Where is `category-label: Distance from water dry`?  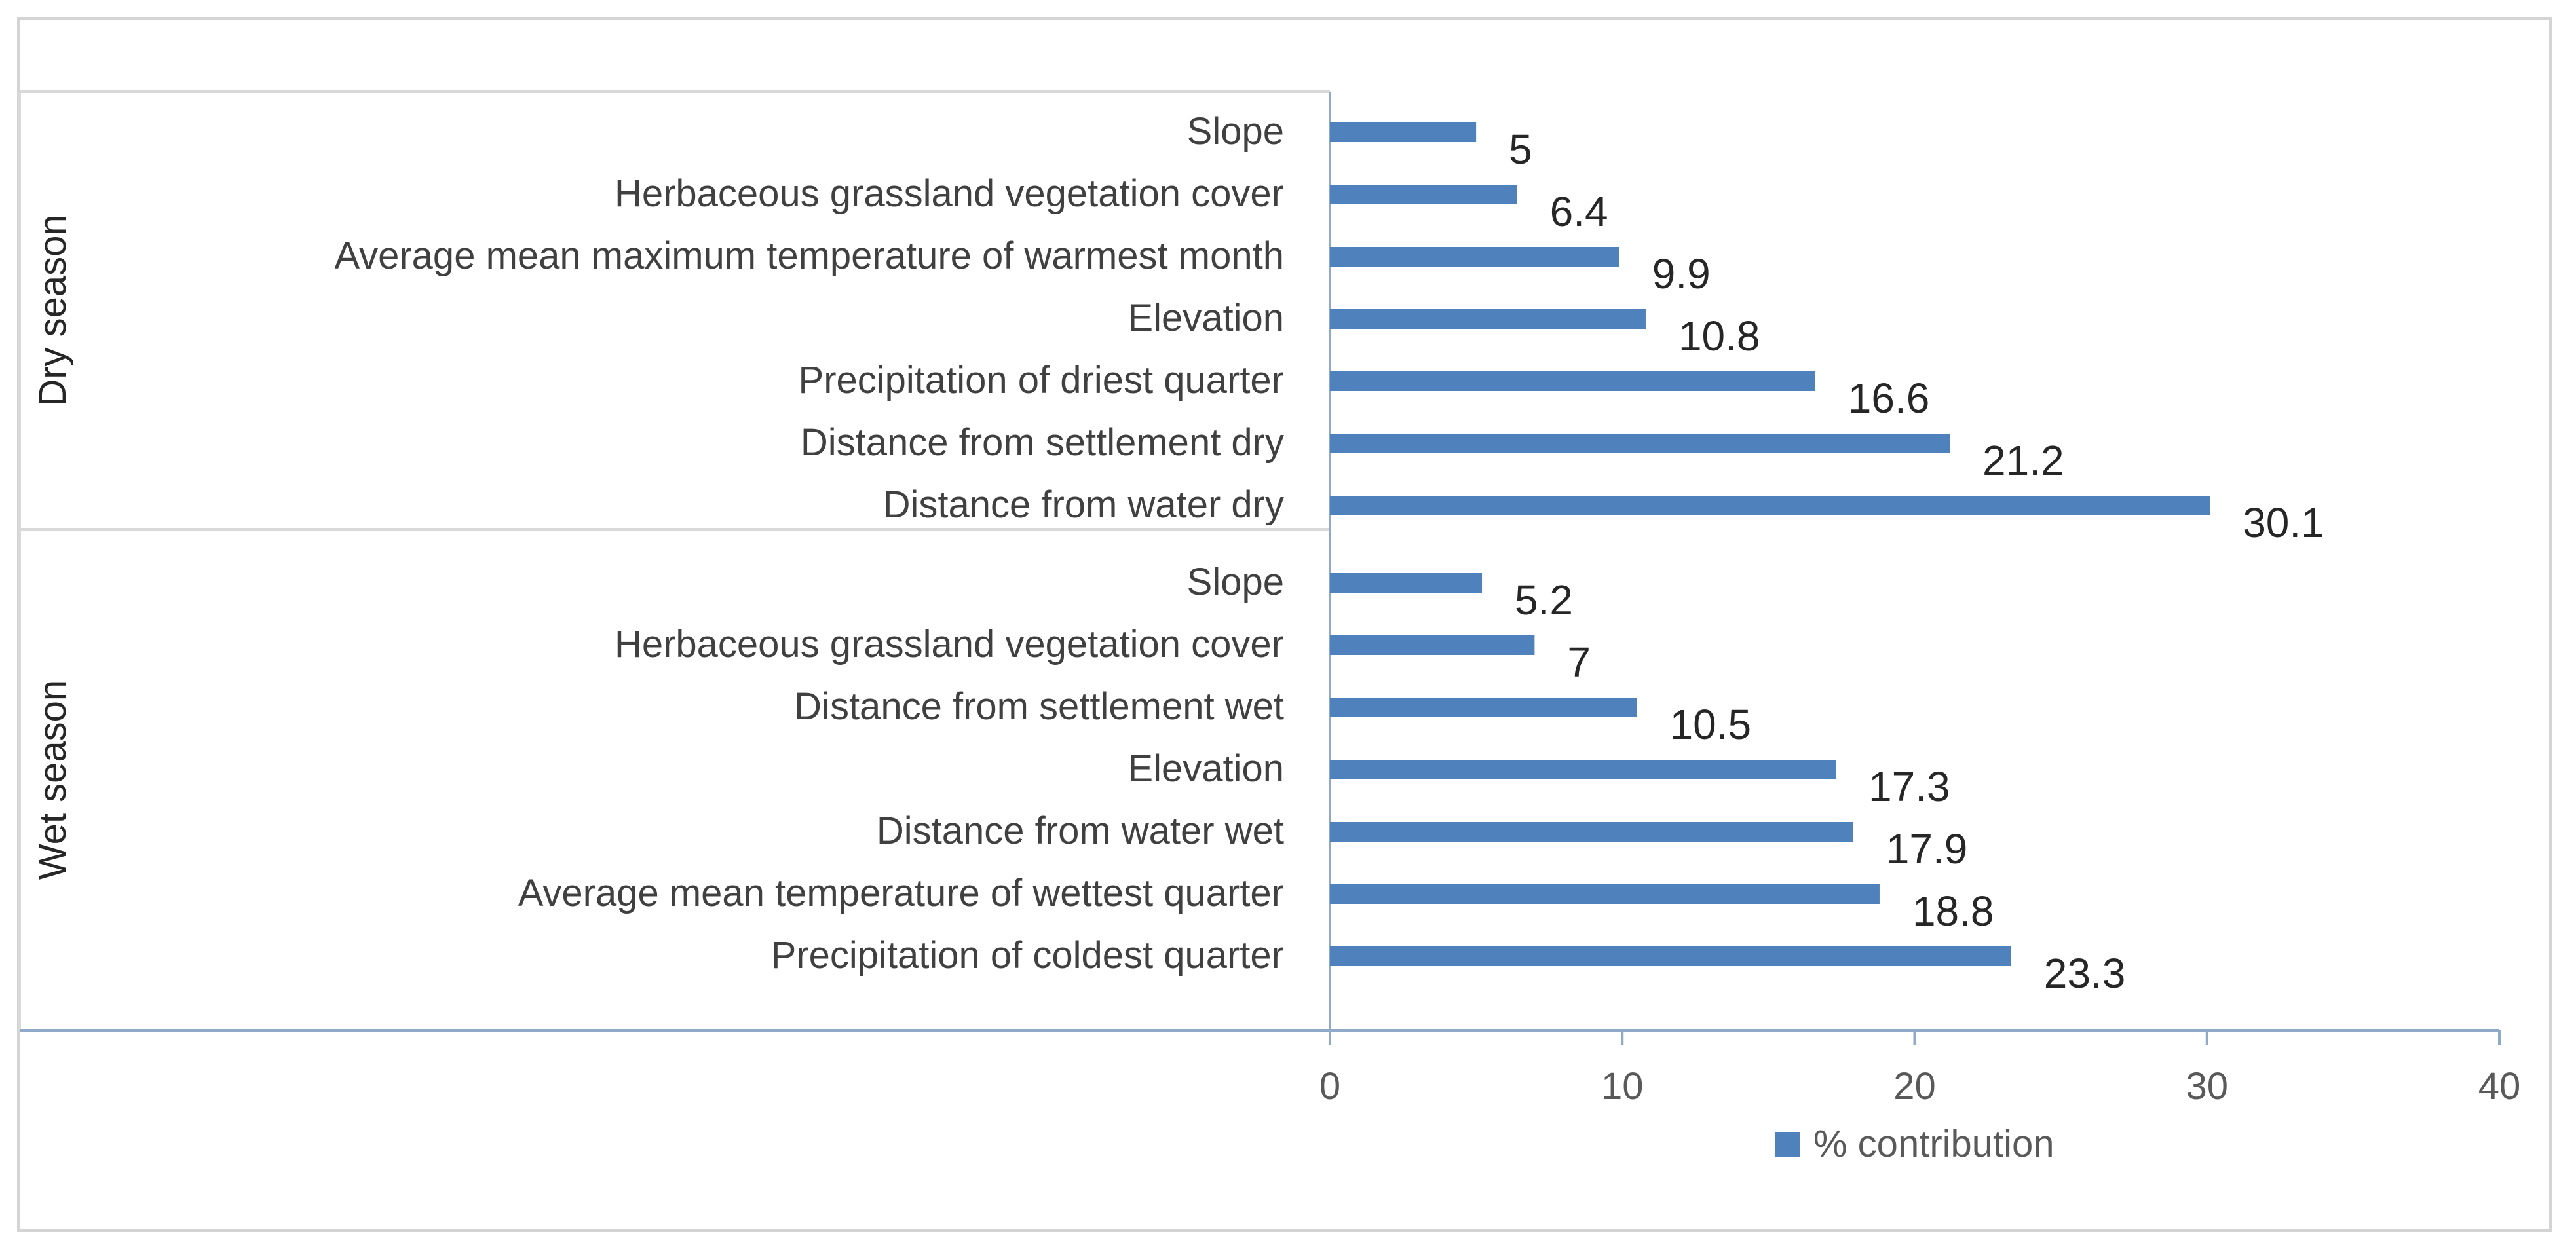 category-label: Distance from water dry is located at coordinates (1083, 504).